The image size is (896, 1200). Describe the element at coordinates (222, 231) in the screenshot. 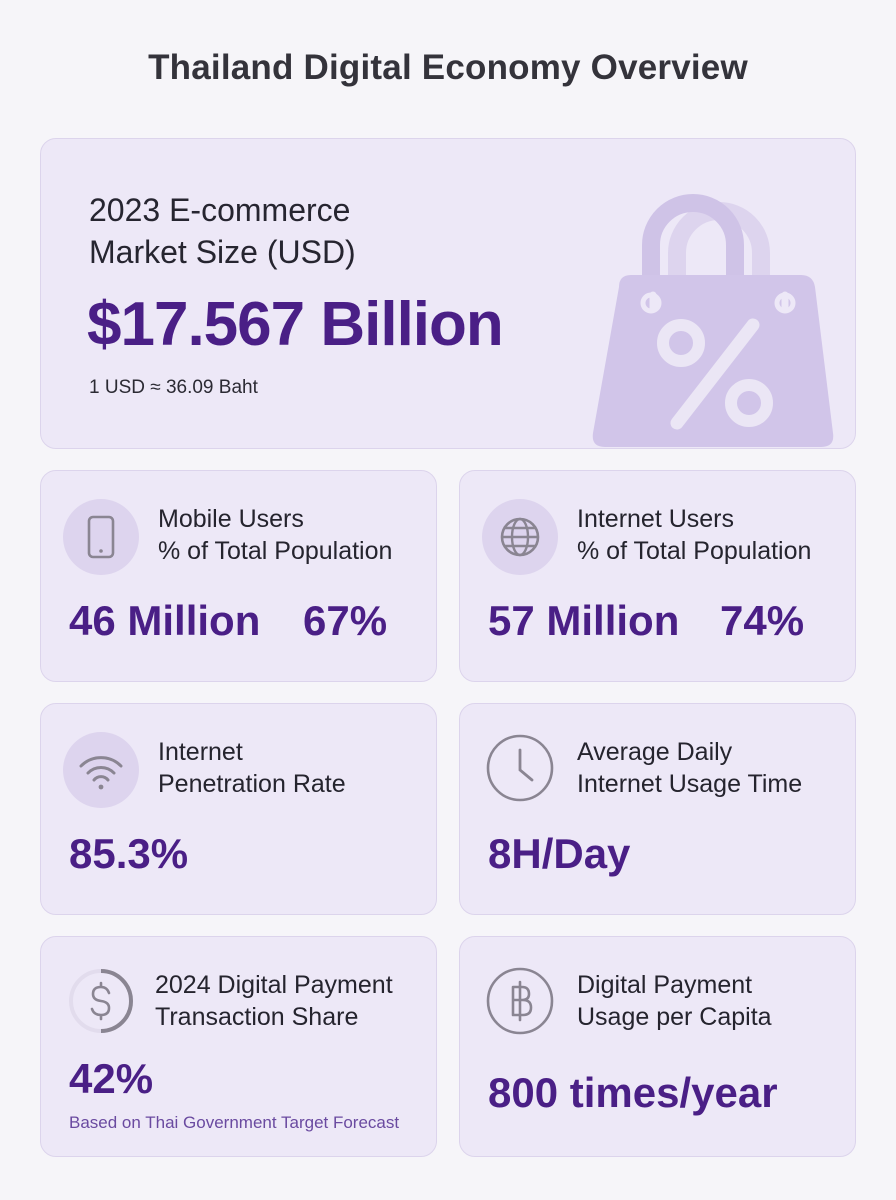

I see `ecommerce-market-label: 2023 E-commerce Market Size (USD)` at that location.